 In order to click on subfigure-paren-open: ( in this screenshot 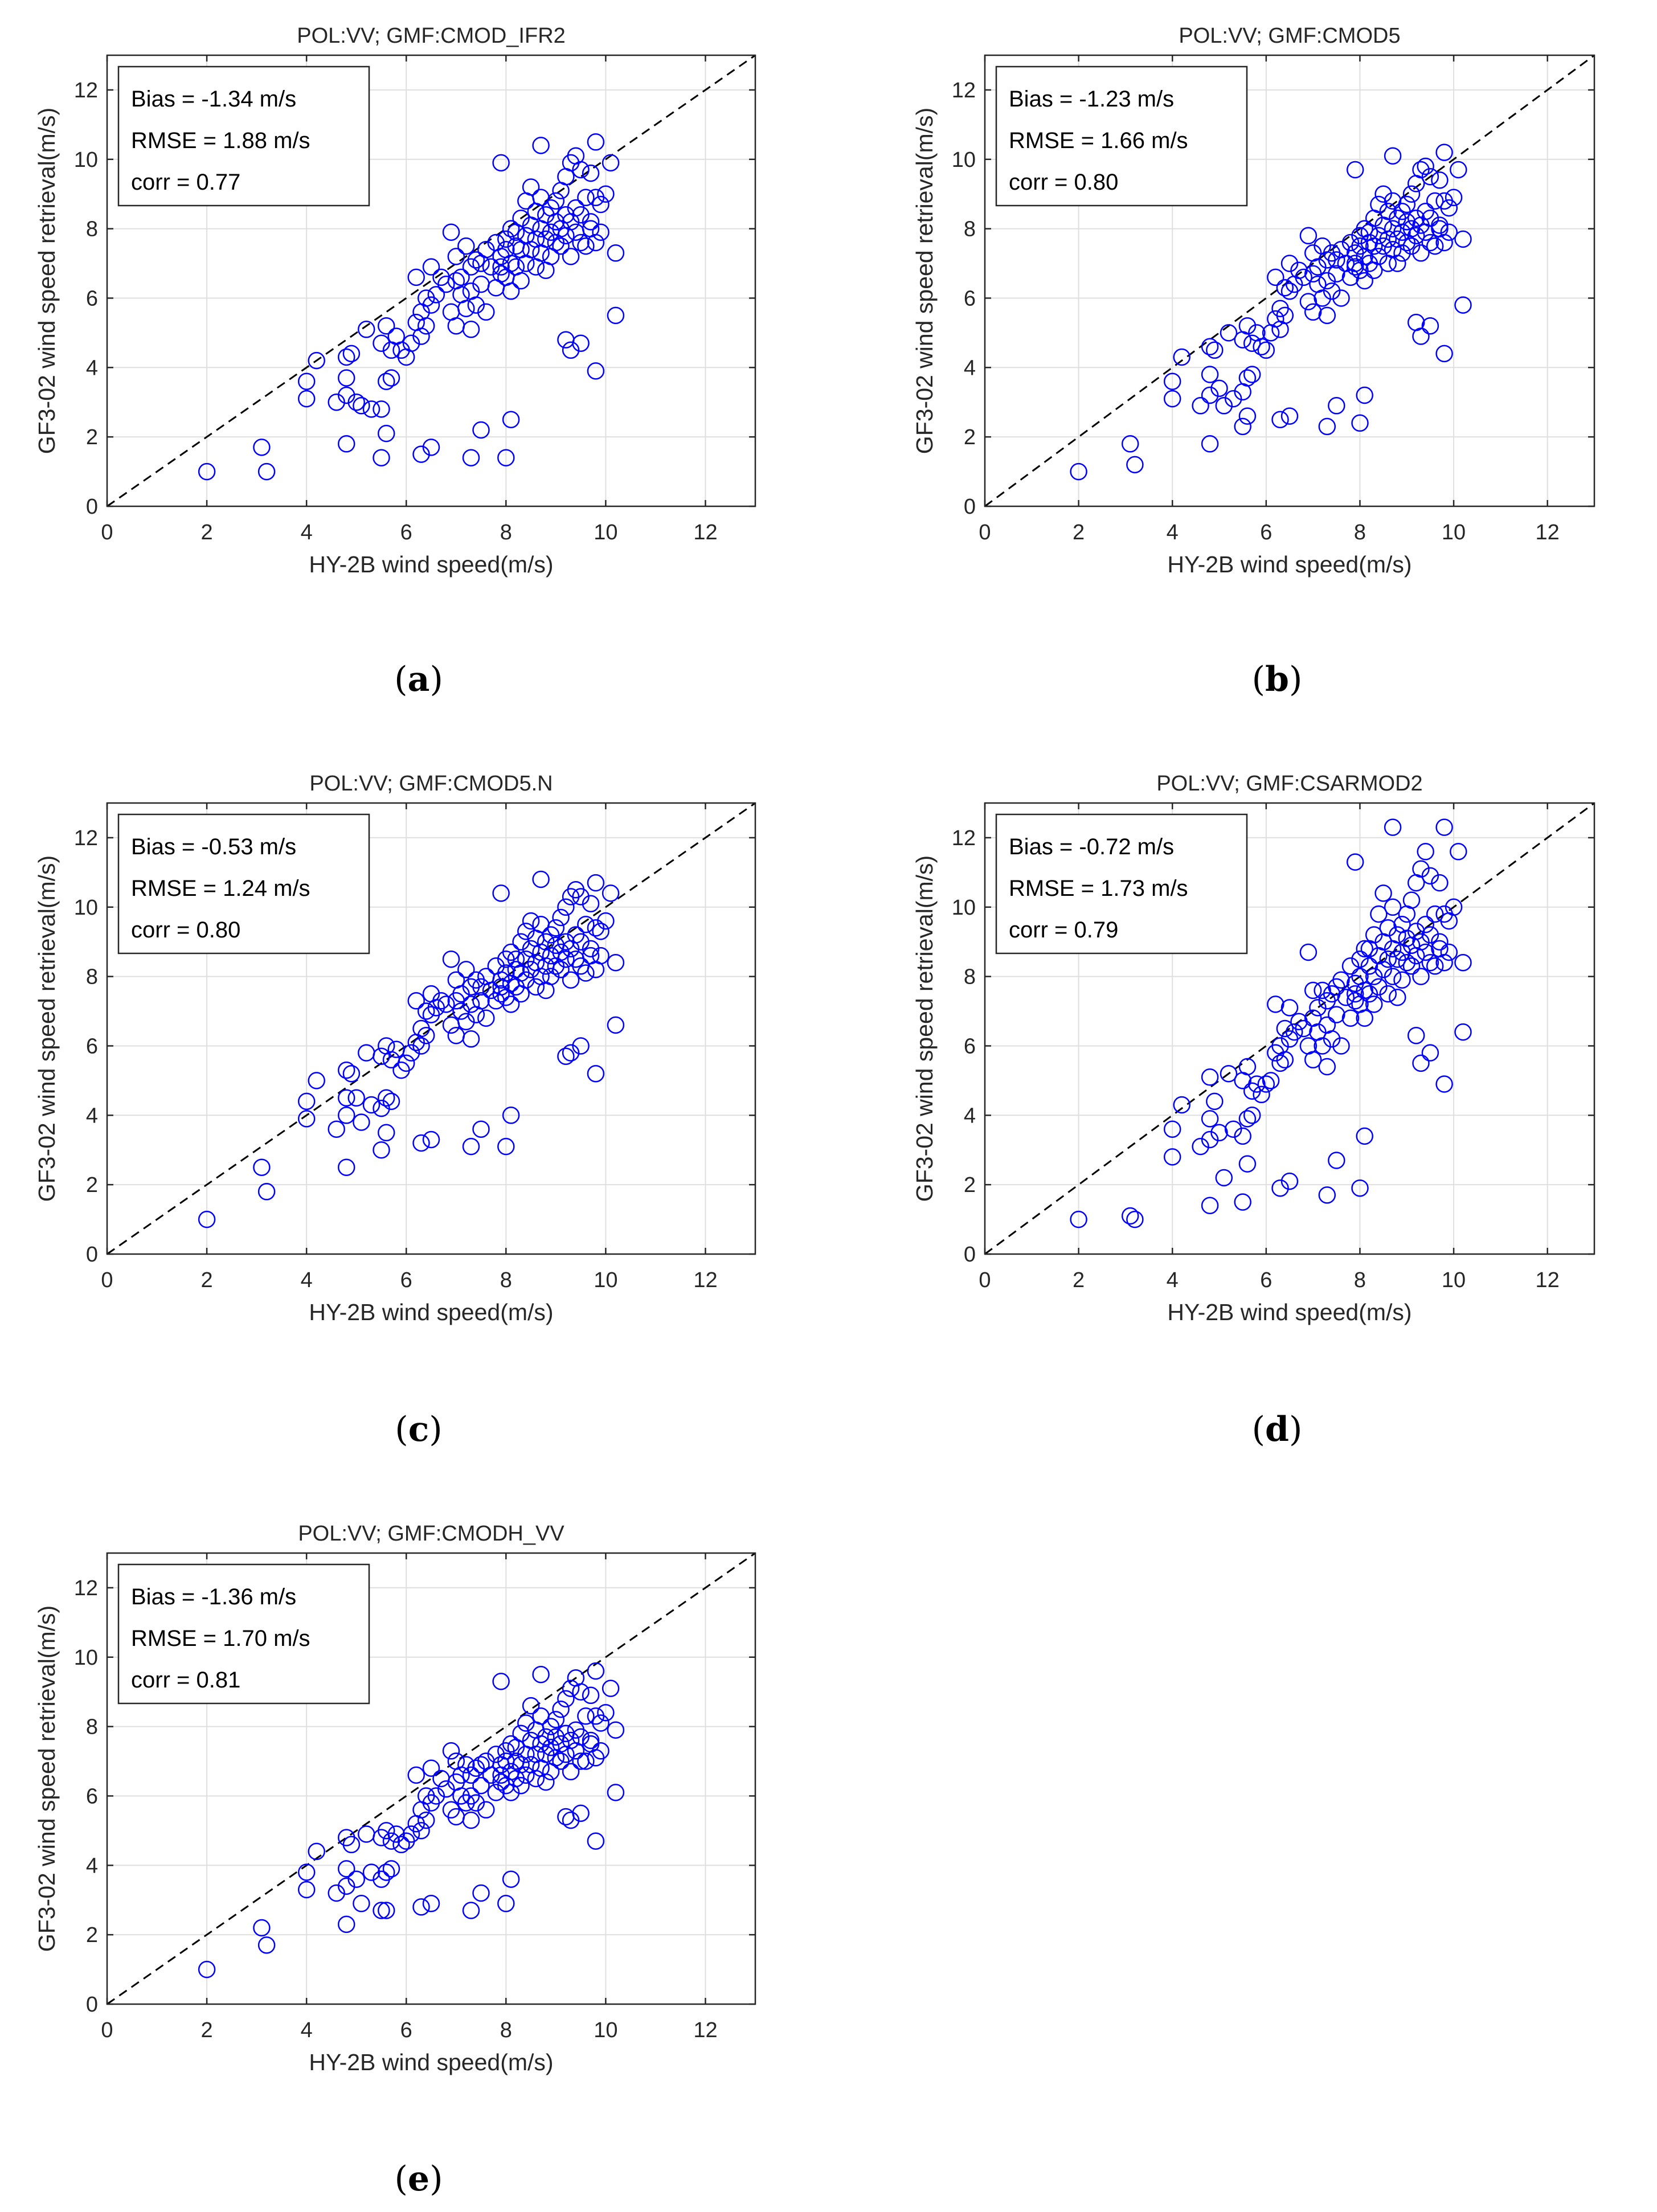, I will do `click(1259, 679)`.